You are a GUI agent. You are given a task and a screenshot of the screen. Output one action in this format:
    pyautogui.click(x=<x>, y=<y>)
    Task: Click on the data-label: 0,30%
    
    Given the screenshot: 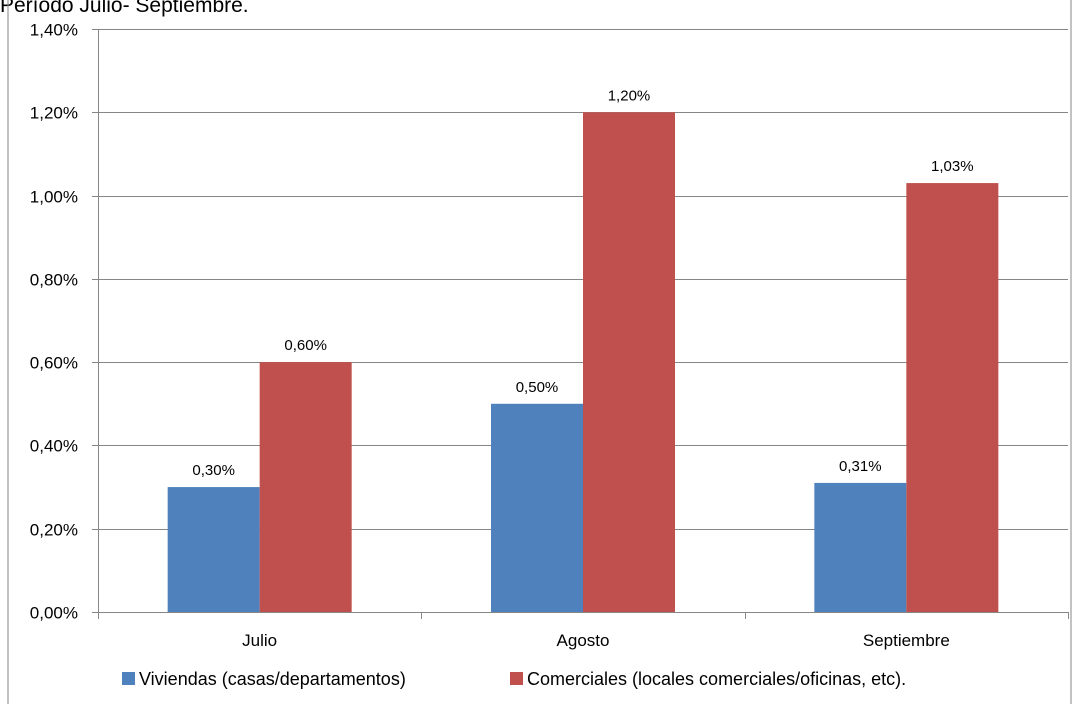 What is the action you would take?
    pyautogui.click(x=213, y=470)
    